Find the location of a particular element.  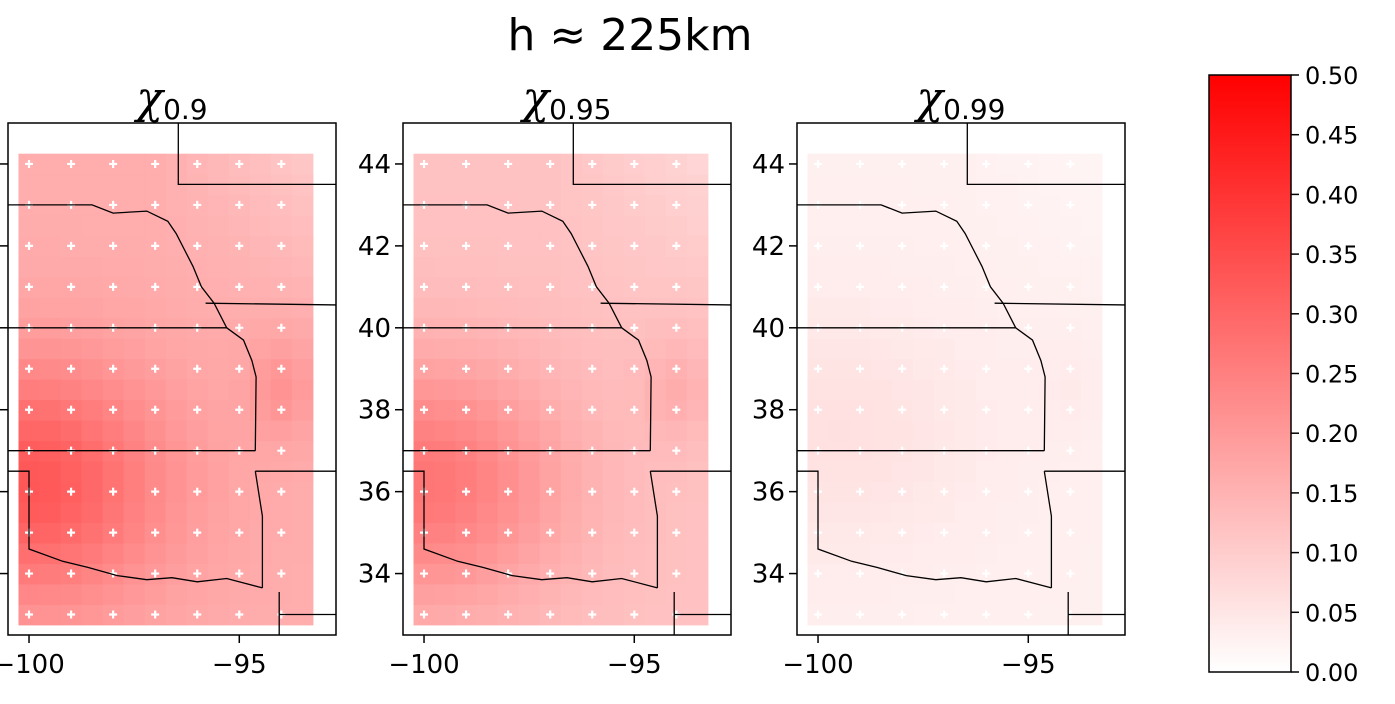

panel-title: χ0.95 is located at coordinates (565, 99).